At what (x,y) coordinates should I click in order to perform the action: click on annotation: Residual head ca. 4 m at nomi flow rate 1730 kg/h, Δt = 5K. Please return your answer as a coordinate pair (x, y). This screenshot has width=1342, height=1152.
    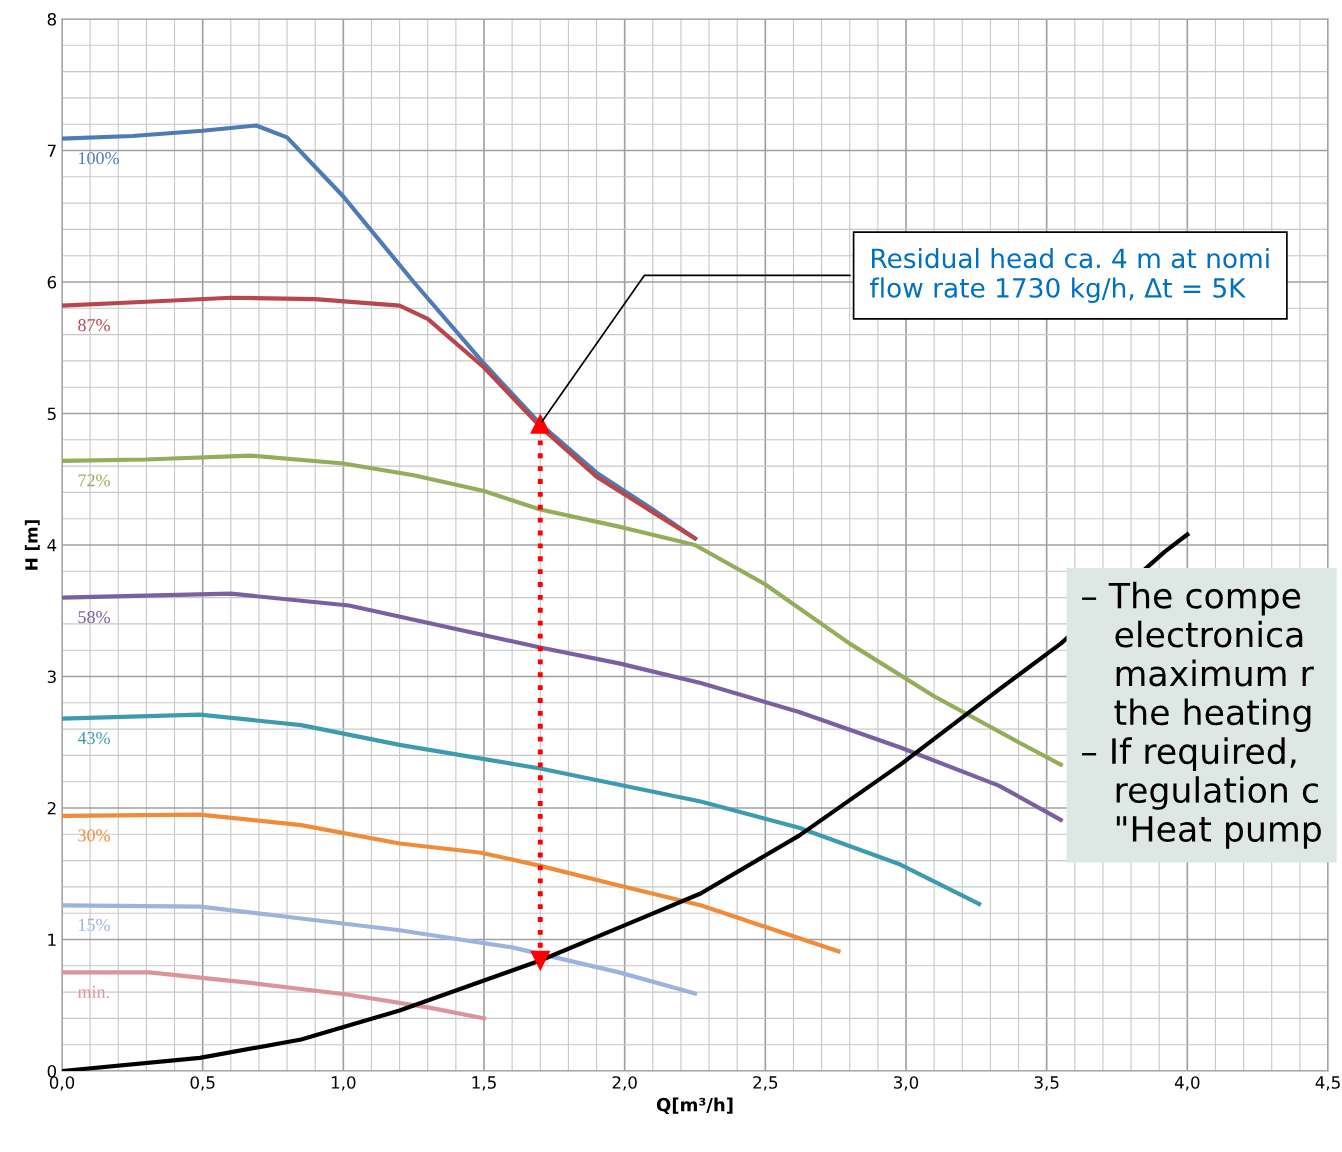
    Looking at the image, I should click on (1069, 275).